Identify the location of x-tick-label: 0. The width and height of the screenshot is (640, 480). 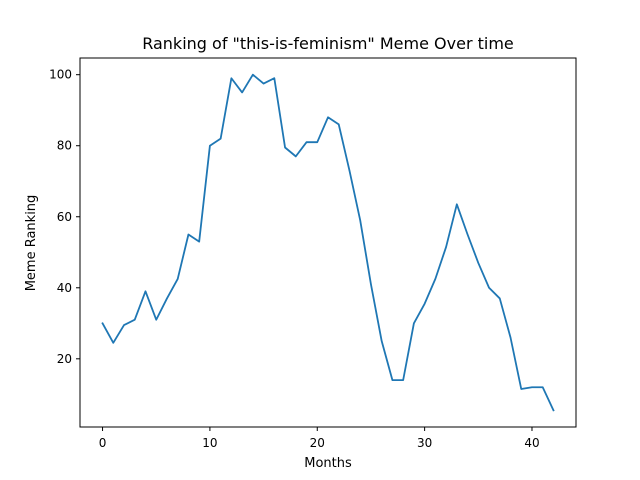
(103, 443).